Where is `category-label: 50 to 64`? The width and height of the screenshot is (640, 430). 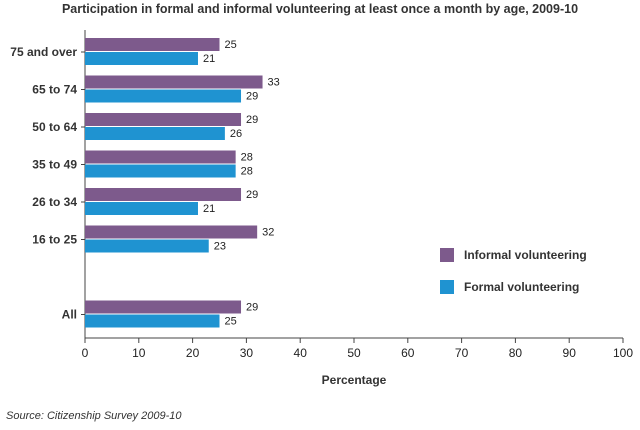
category-label: 50 to 64 is located at coordinates (54, 127).